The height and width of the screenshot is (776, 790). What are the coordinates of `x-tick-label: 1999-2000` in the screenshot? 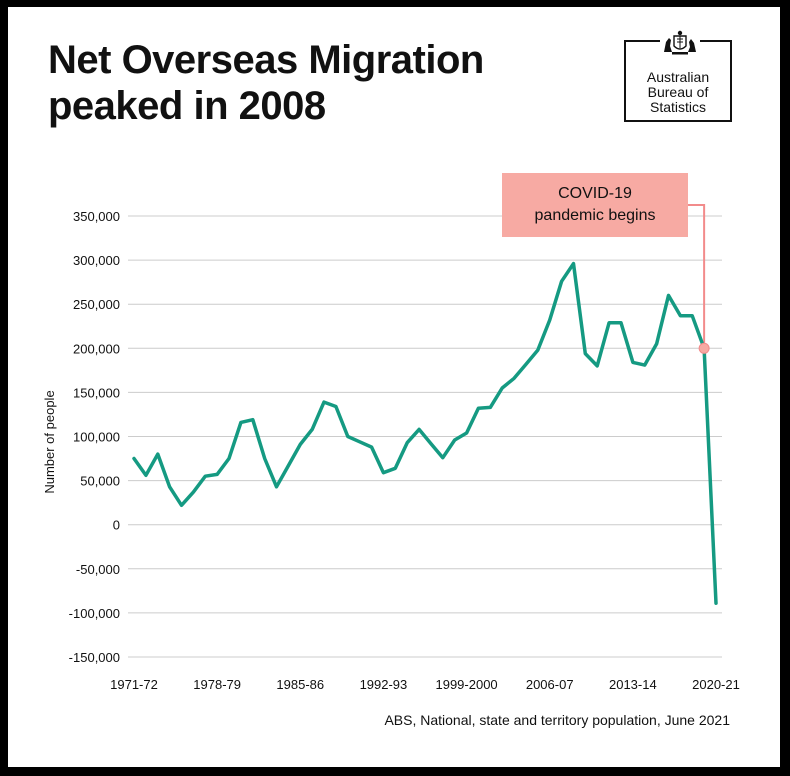 It's located at (466, 684).